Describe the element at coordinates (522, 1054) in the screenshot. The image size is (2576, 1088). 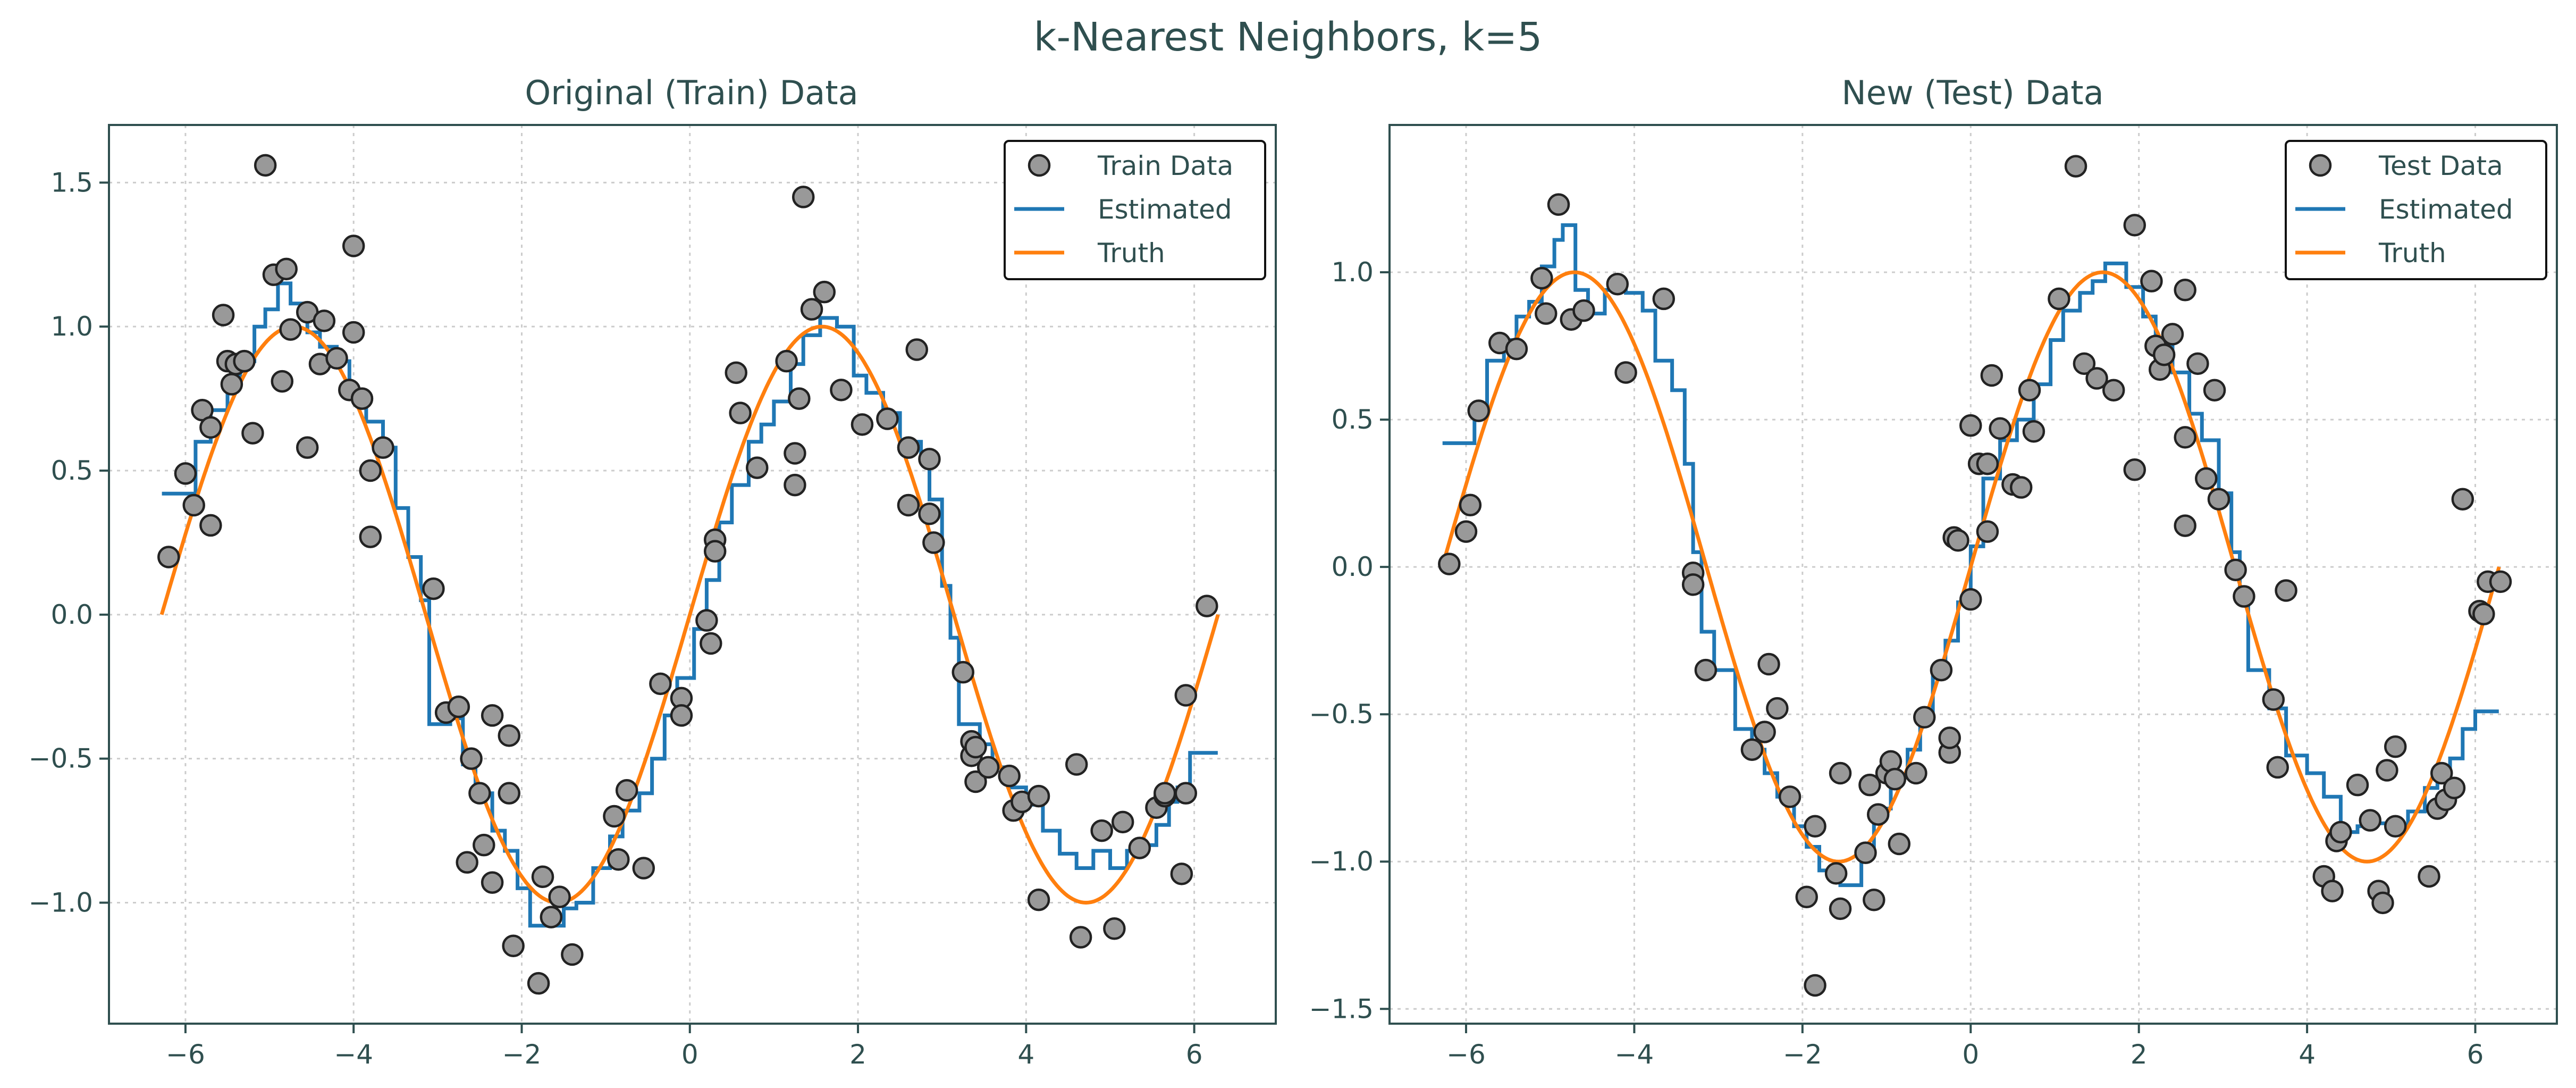
I see `x-tick-label: −2` at that location.